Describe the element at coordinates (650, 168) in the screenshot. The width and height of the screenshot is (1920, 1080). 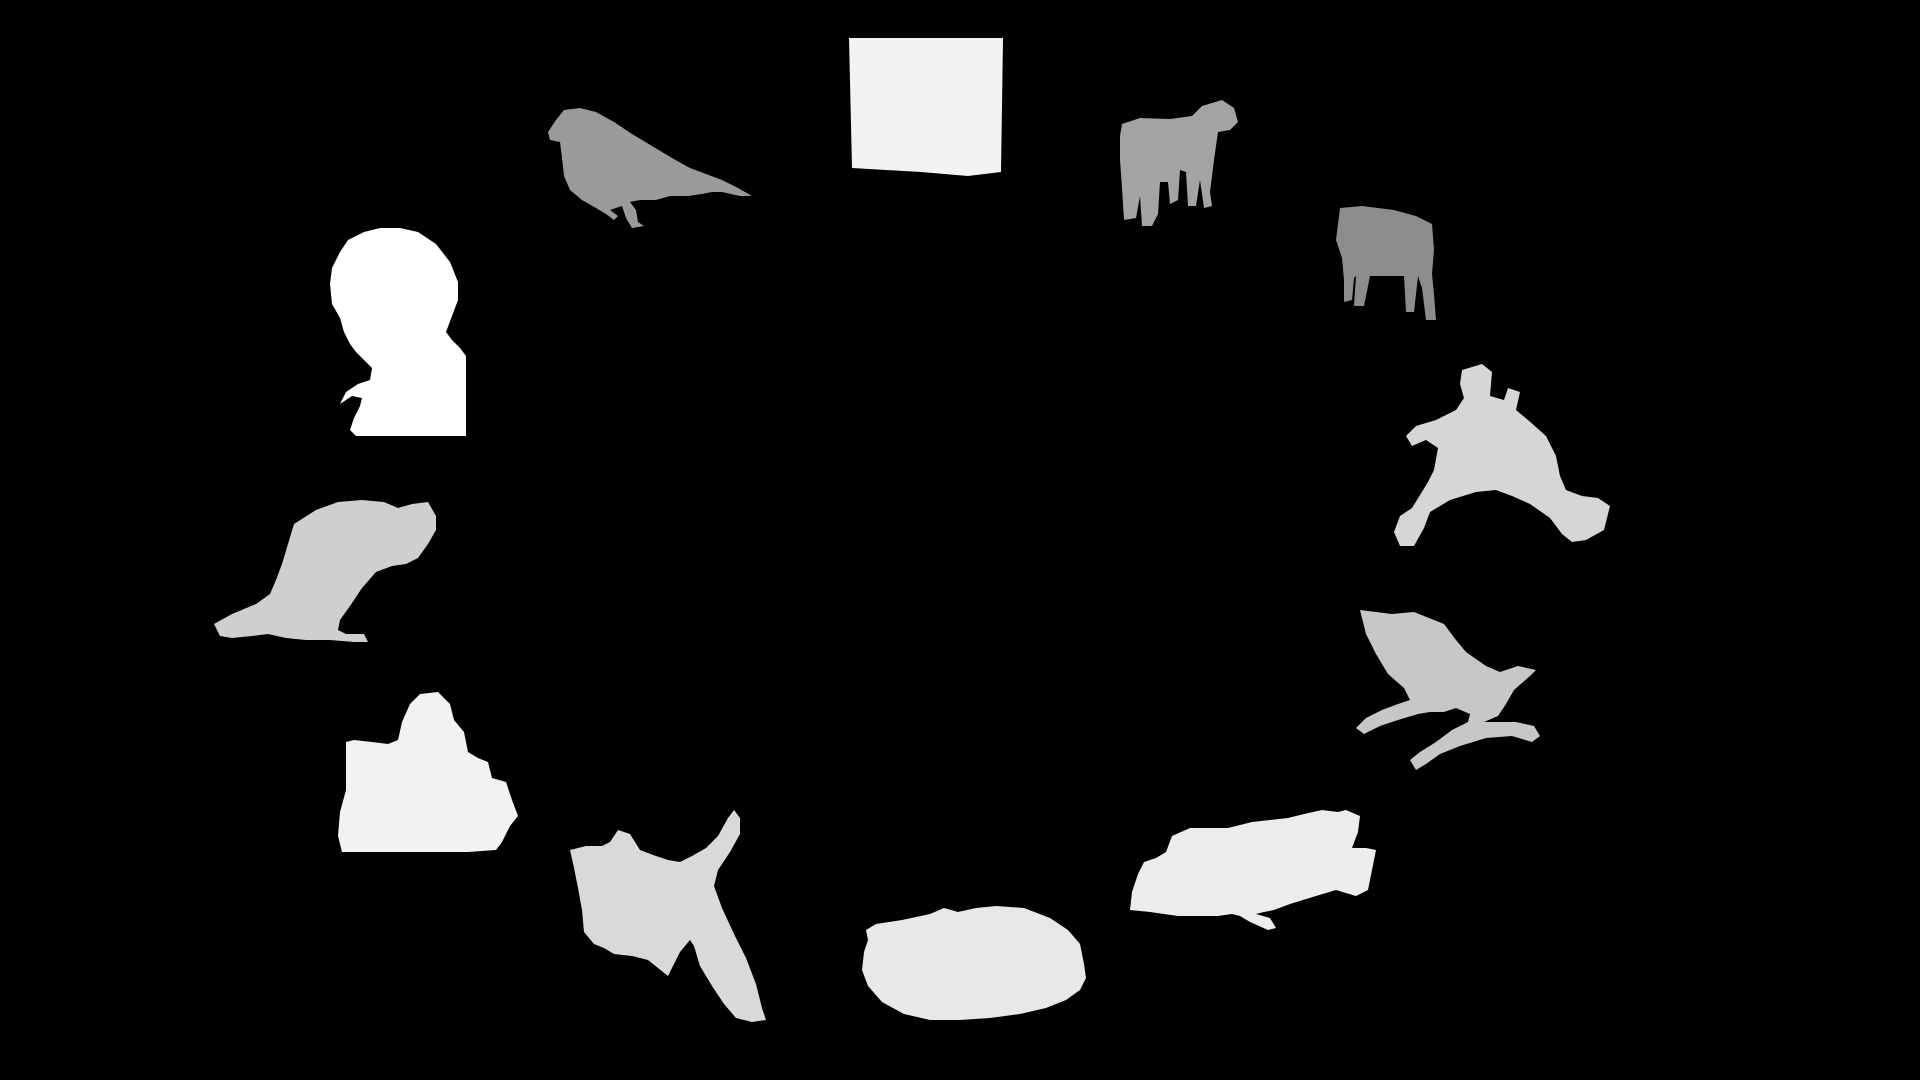
I see `sparrow-silhouette` at that location.